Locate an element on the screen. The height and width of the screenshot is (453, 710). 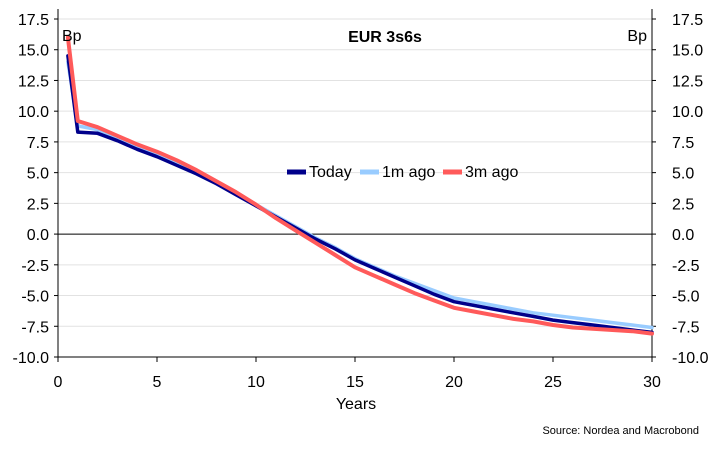
legend: Today 1m ago 3m ago is located at coordinates (402, 172).